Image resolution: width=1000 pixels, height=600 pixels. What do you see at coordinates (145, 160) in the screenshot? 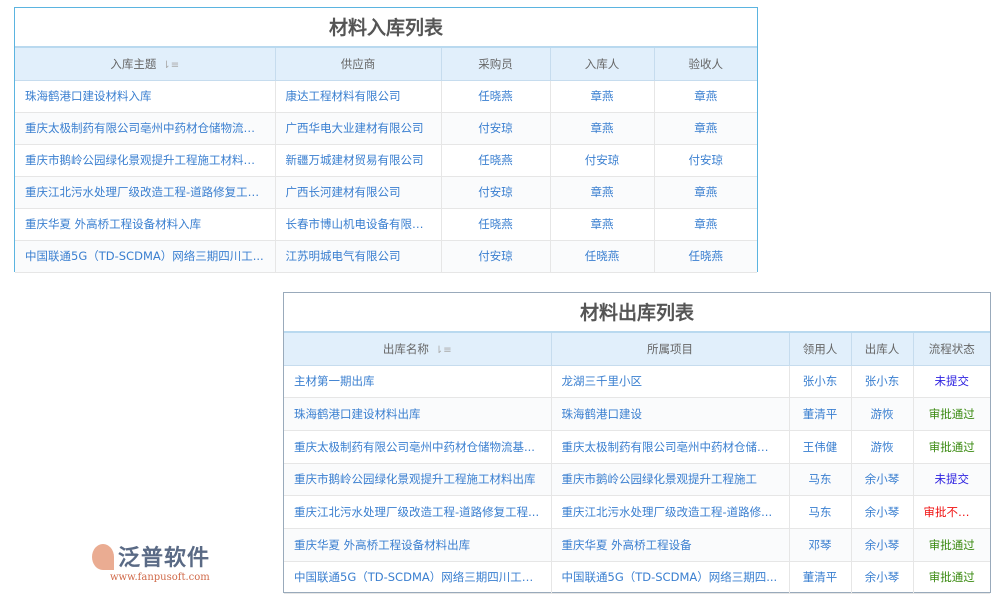
I see `table-cell: 重庆市鹅岭公园绿化景观提升工程施工材料入库` at bounding box center [145, 160].